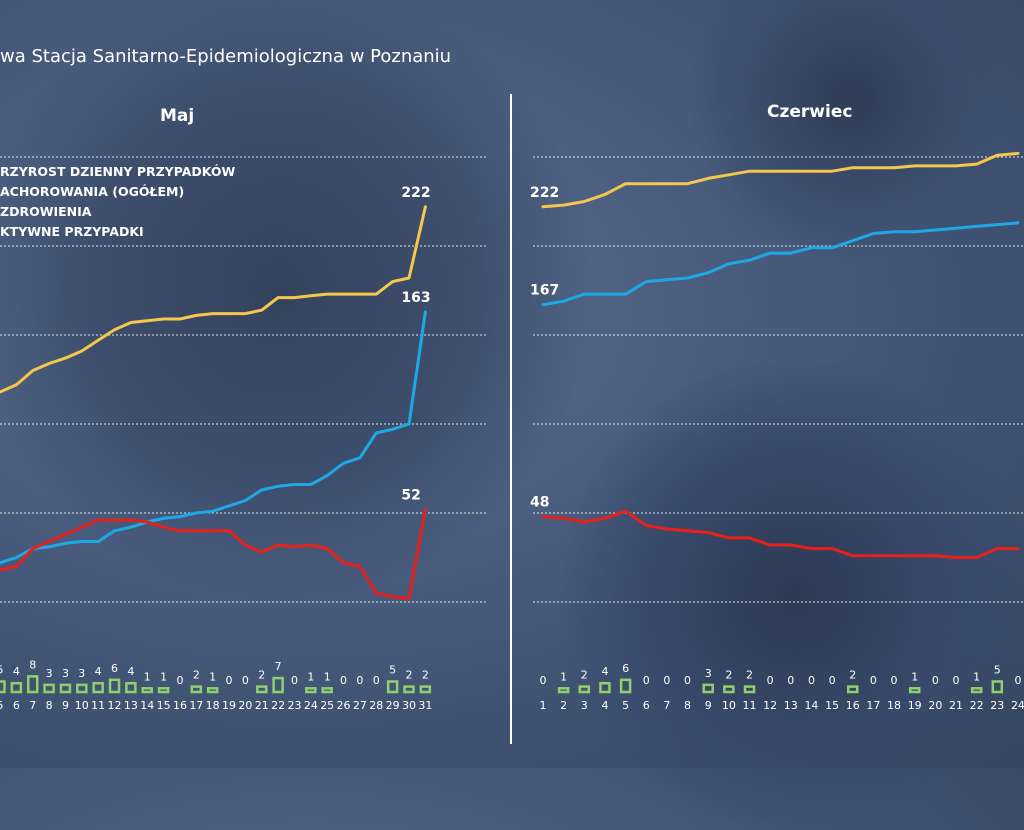  Describe the element at coordinates (65, 705) in the screenshot. I see `day-tick-0-4: 9` at that location.